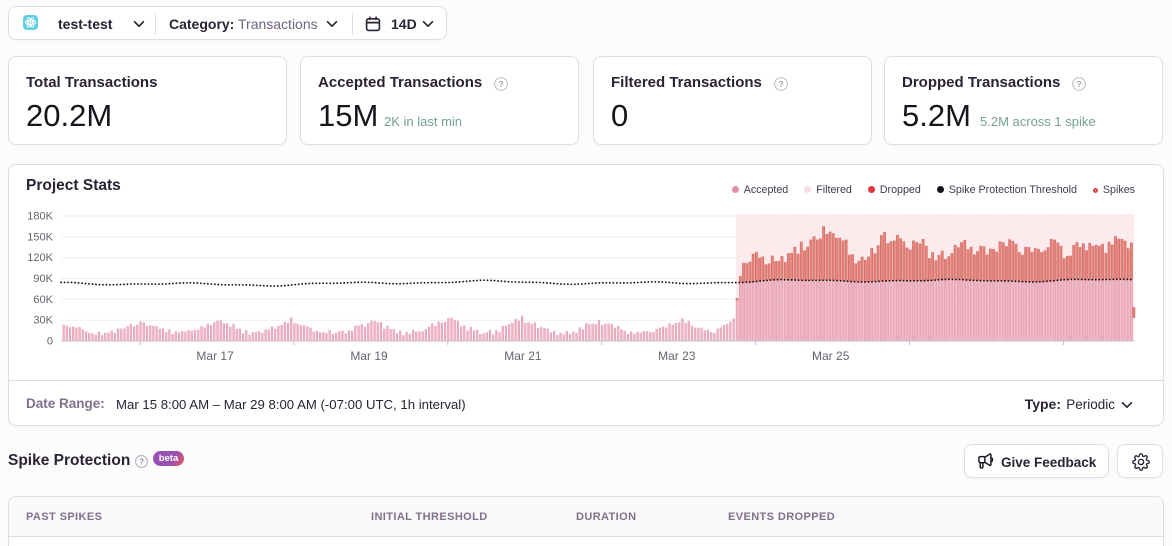  Describe the element at coordinates (831, 356) in the screenshot. I see `svg-text: Mar 25` at that location.